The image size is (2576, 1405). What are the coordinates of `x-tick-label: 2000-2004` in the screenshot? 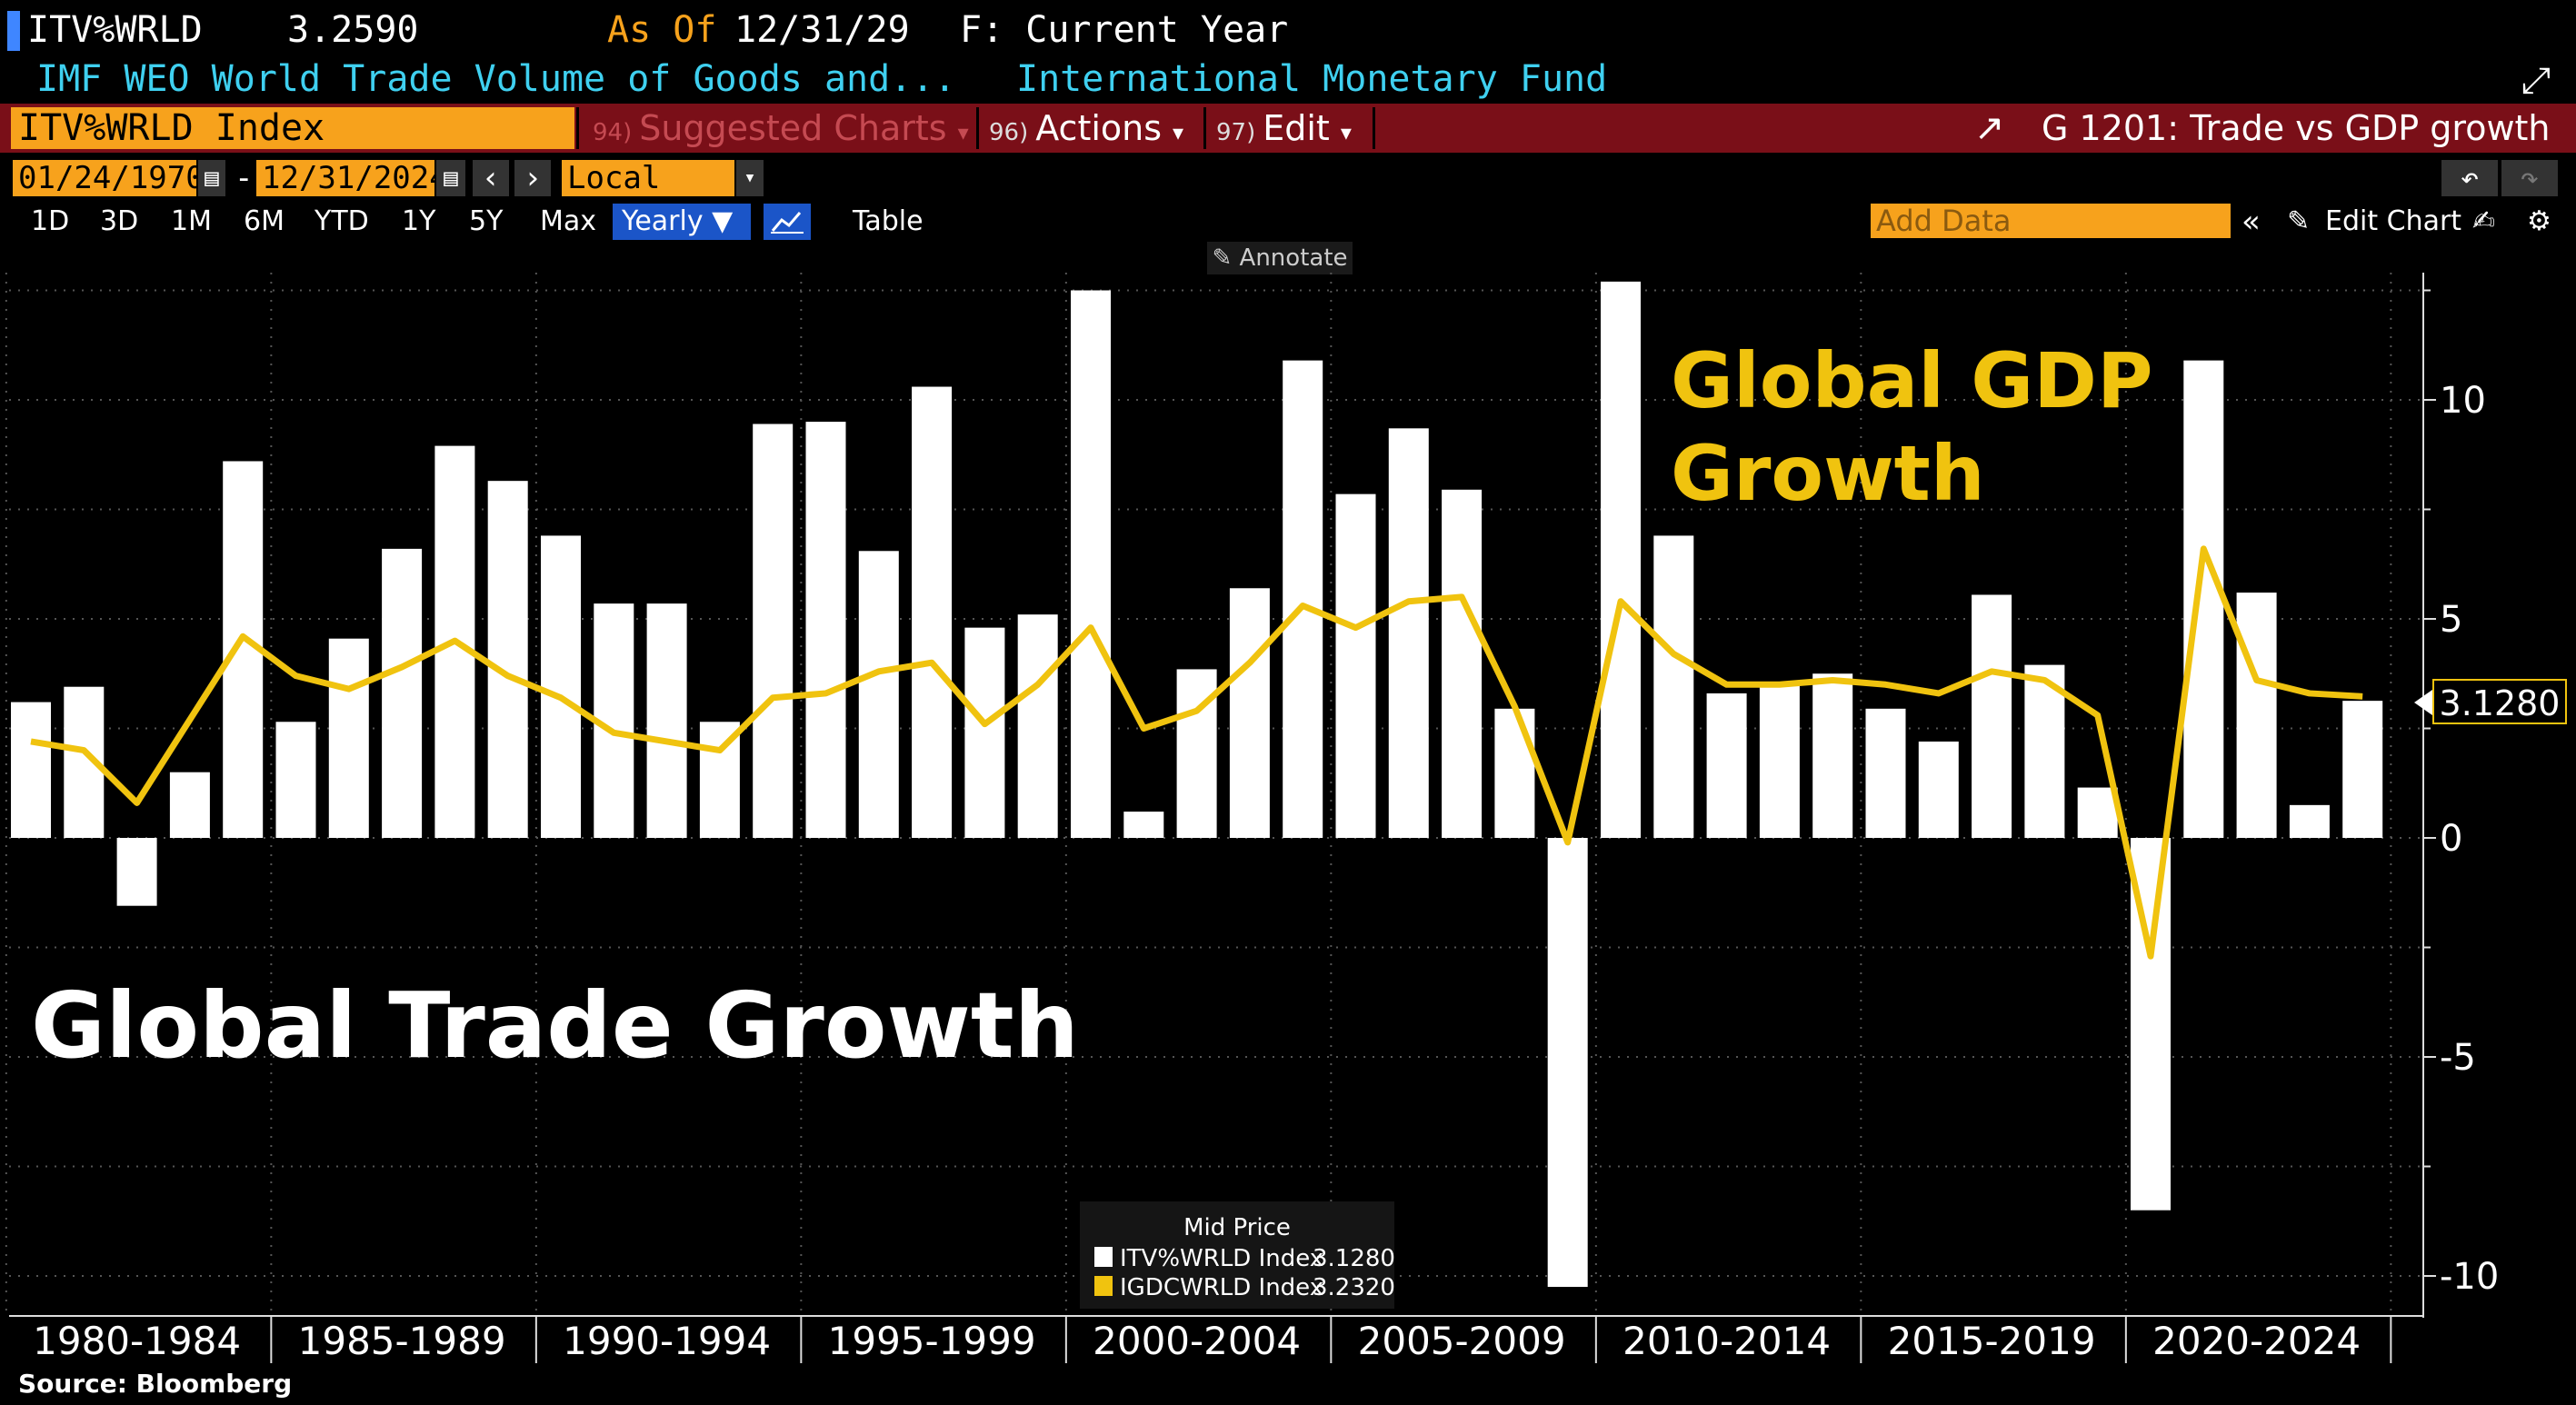 It's located at (1197, 1341).